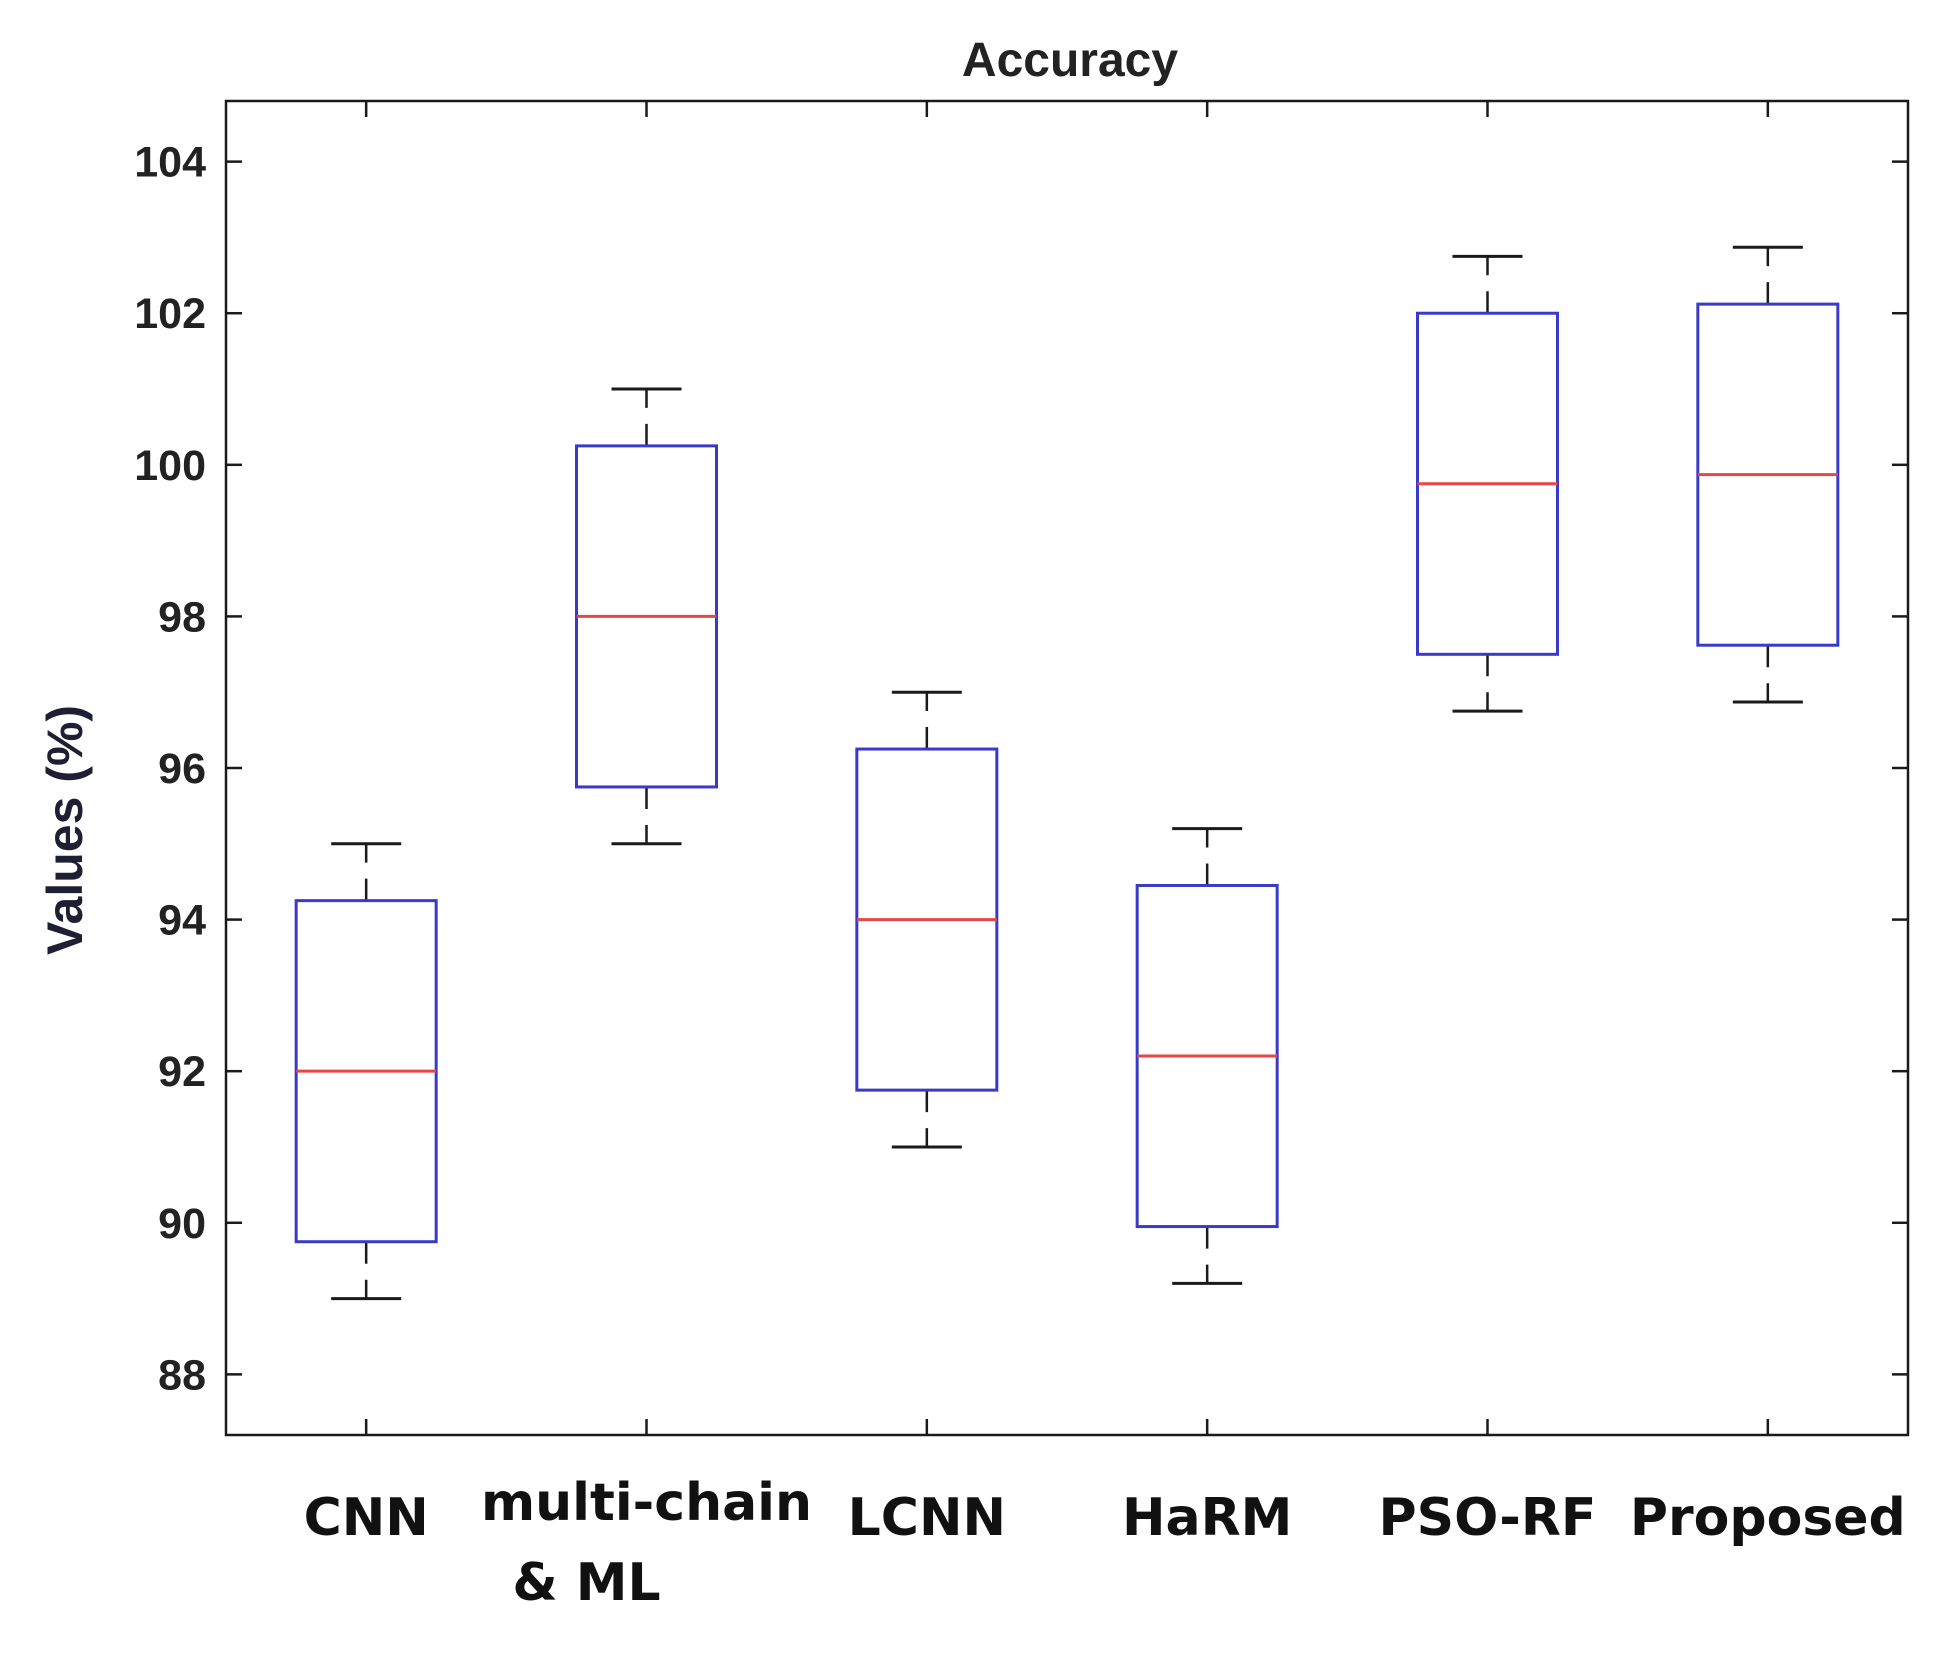 The height and width of the screenshot is (1671, 1936). I want to click on x-category-label-line: PSO-RF, so click(1488, 1518).